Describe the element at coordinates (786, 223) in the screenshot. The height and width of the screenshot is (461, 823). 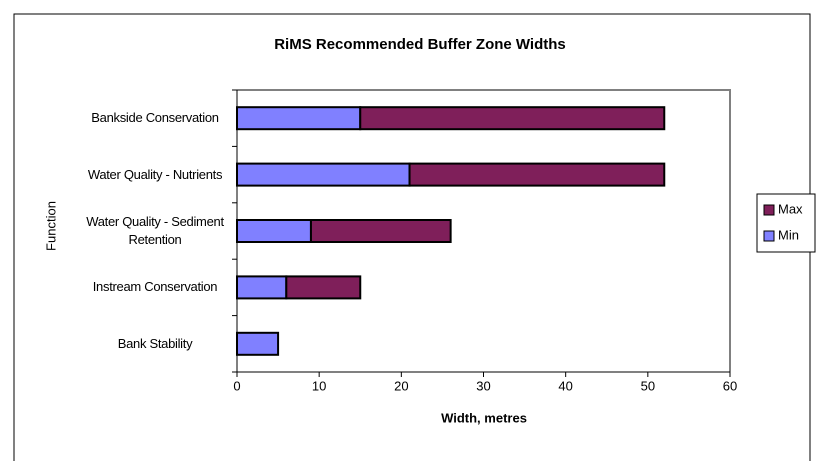
I see `legend-box` at that location.